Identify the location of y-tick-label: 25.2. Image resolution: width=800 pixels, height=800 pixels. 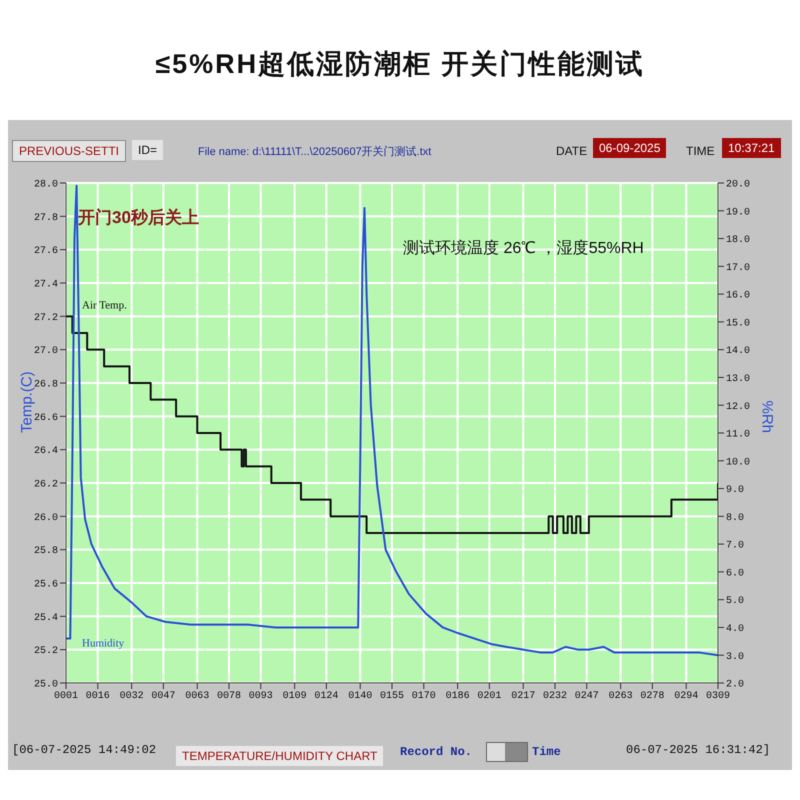
(46, 652).